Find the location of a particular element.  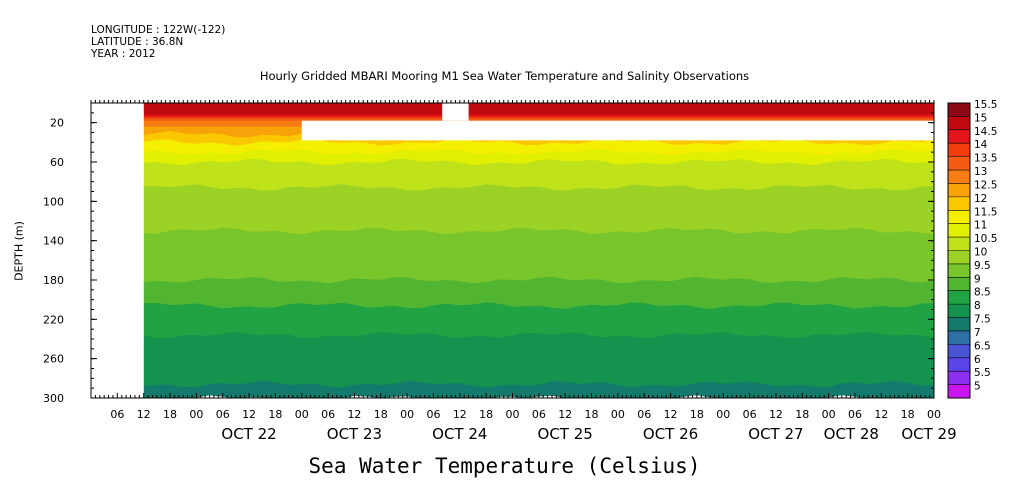

colorbar-label: 14.5 is located at coordinates (985, 132).